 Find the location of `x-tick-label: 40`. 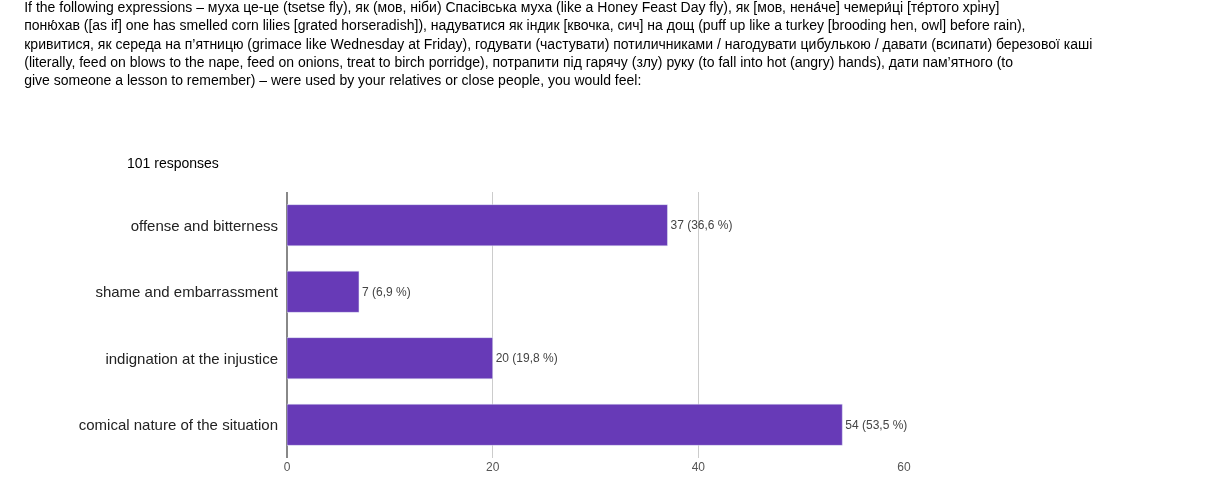

x-tick-label: 40 is located at coordinates (698, 467).